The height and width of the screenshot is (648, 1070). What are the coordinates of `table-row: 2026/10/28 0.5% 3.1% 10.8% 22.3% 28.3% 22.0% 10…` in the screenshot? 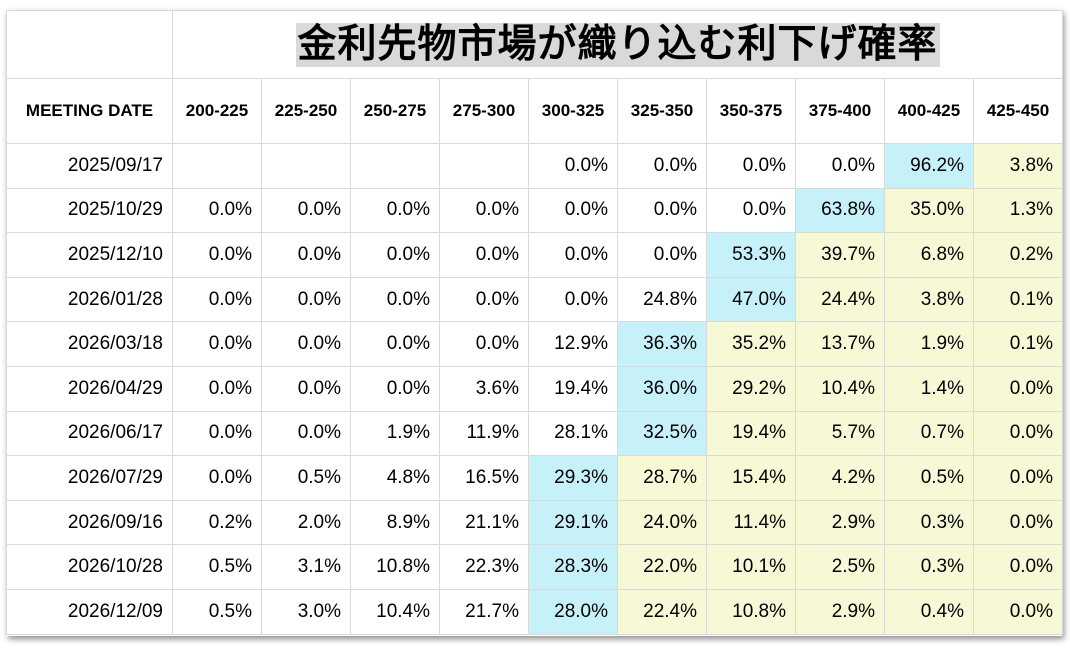 It's located at (535, 567).